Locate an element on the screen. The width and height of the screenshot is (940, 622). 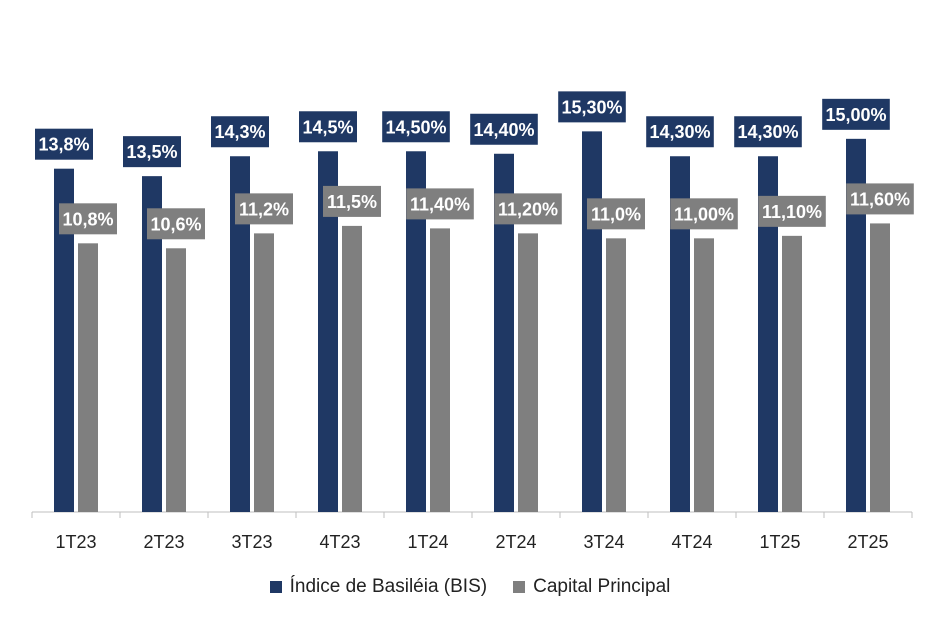
data-label-box-bis-1T24 is located at coordinates (416, 127).